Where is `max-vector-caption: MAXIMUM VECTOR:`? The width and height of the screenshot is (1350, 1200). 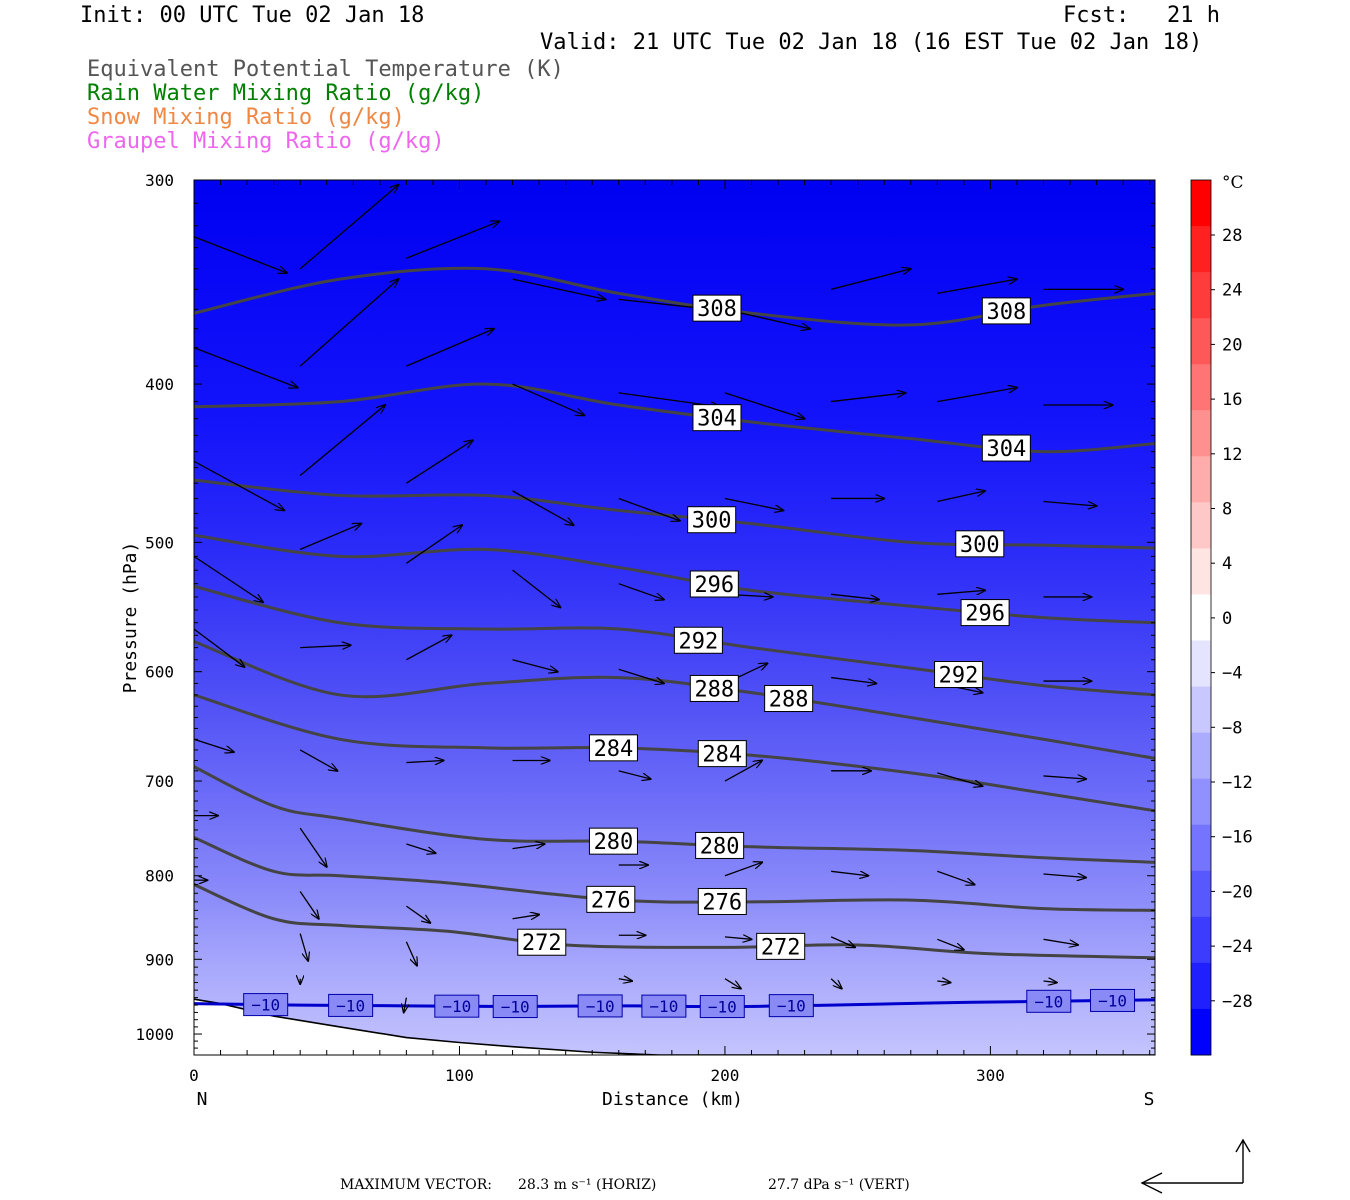 max-vector-caption: MAXIMUM VECTOR: is located at coordinates (416, 1185).